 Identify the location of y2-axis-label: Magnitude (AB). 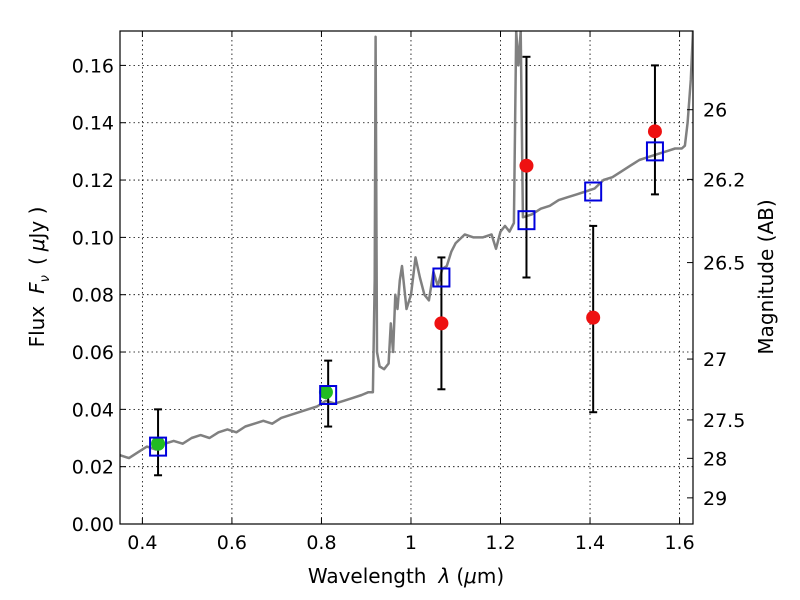
(766, 276).